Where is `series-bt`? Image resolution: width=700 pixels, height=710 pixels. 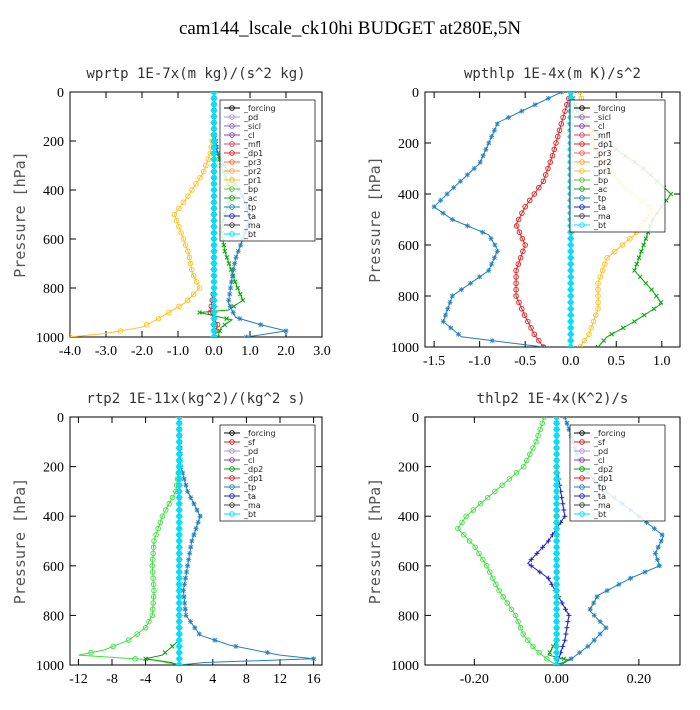 series-bt is located at coordinates (179, 541).